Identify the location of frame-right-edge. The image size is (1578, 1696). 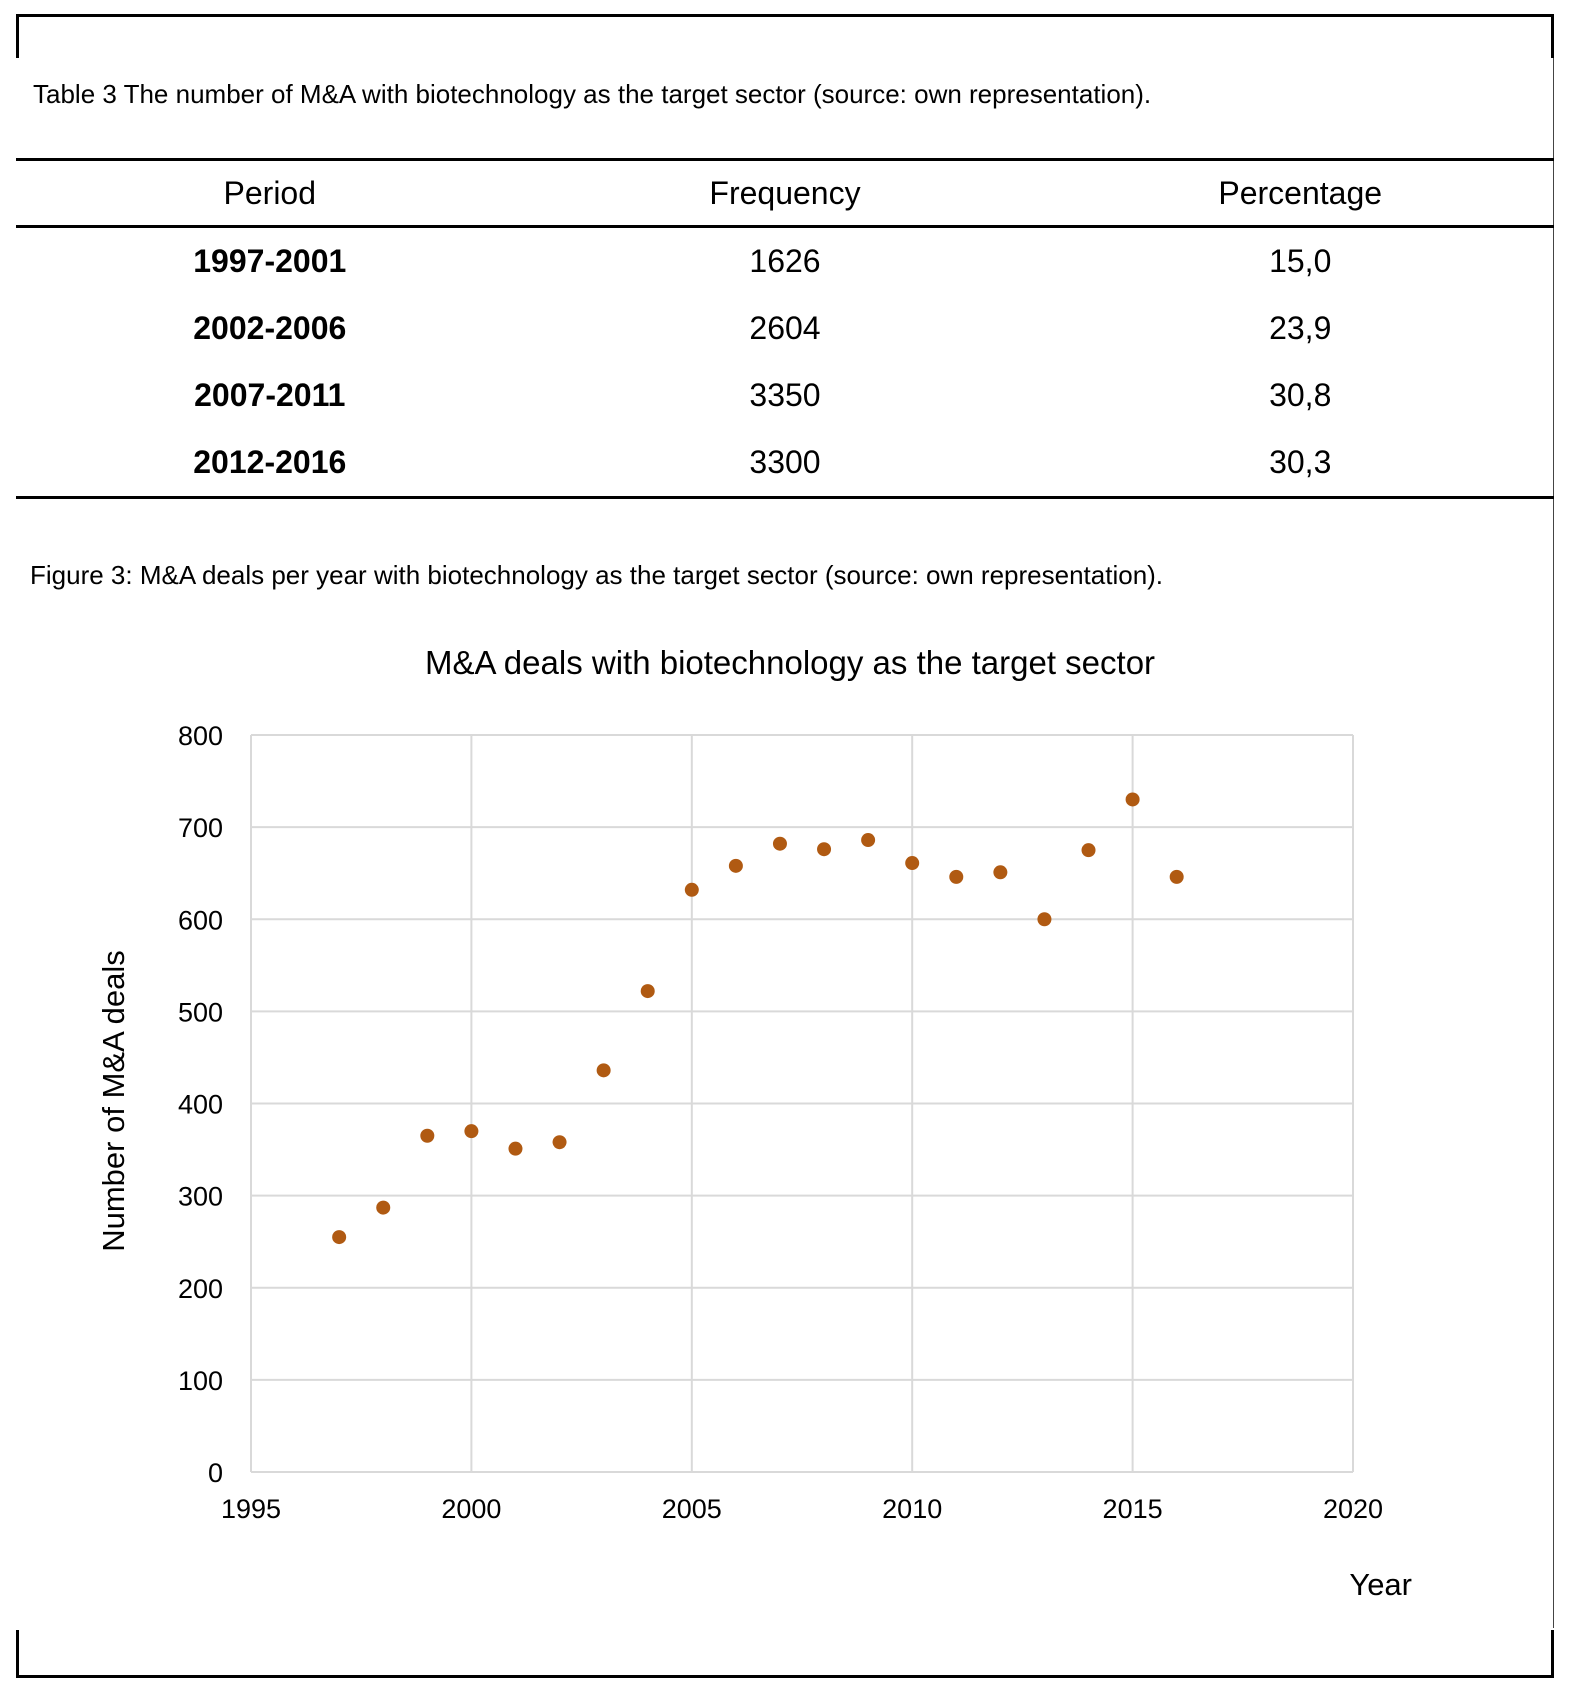
(1553, 843).